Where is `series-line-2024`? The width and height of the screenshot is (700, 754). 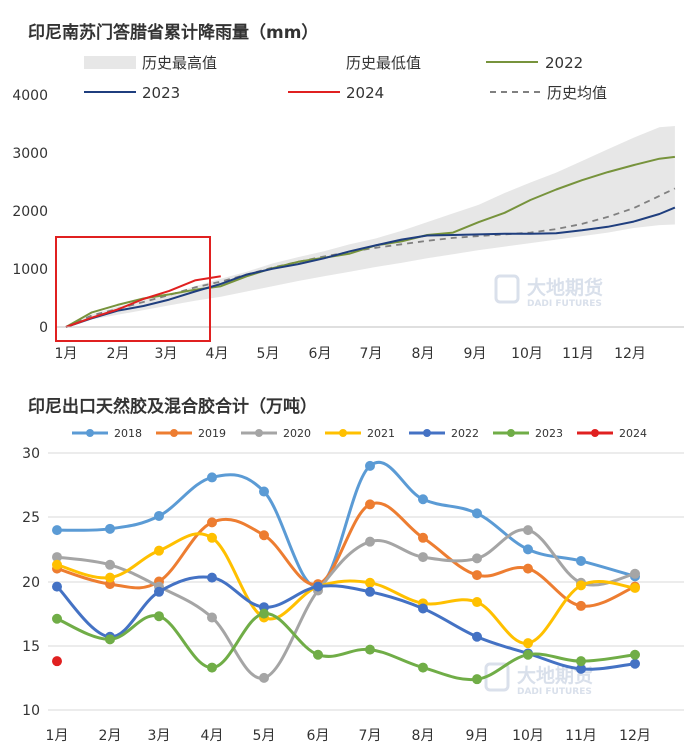 series-line-2024 is located at coordinates (143, 301).